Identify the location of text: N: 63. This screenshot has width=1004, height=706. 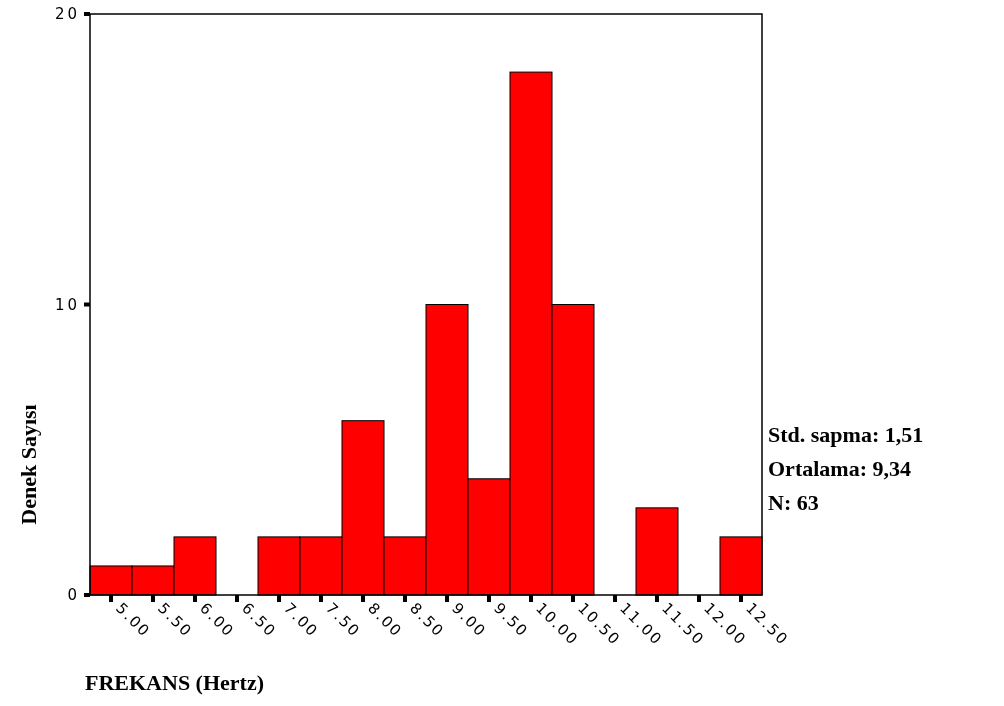
(793, 502).